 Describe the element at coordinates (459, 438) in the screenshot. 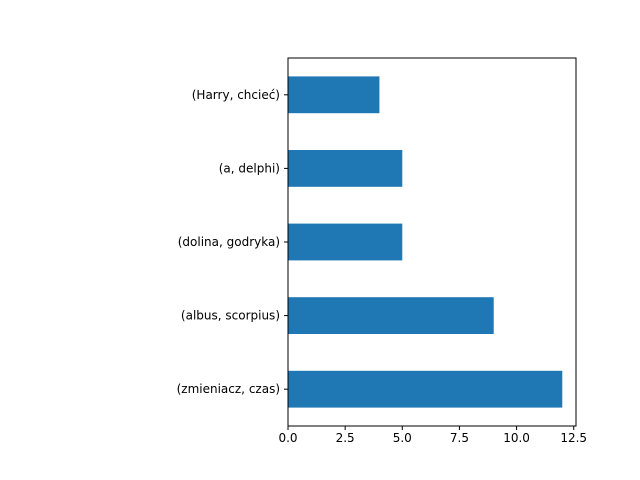

I see `x-tick-label: 7.5` at that location.